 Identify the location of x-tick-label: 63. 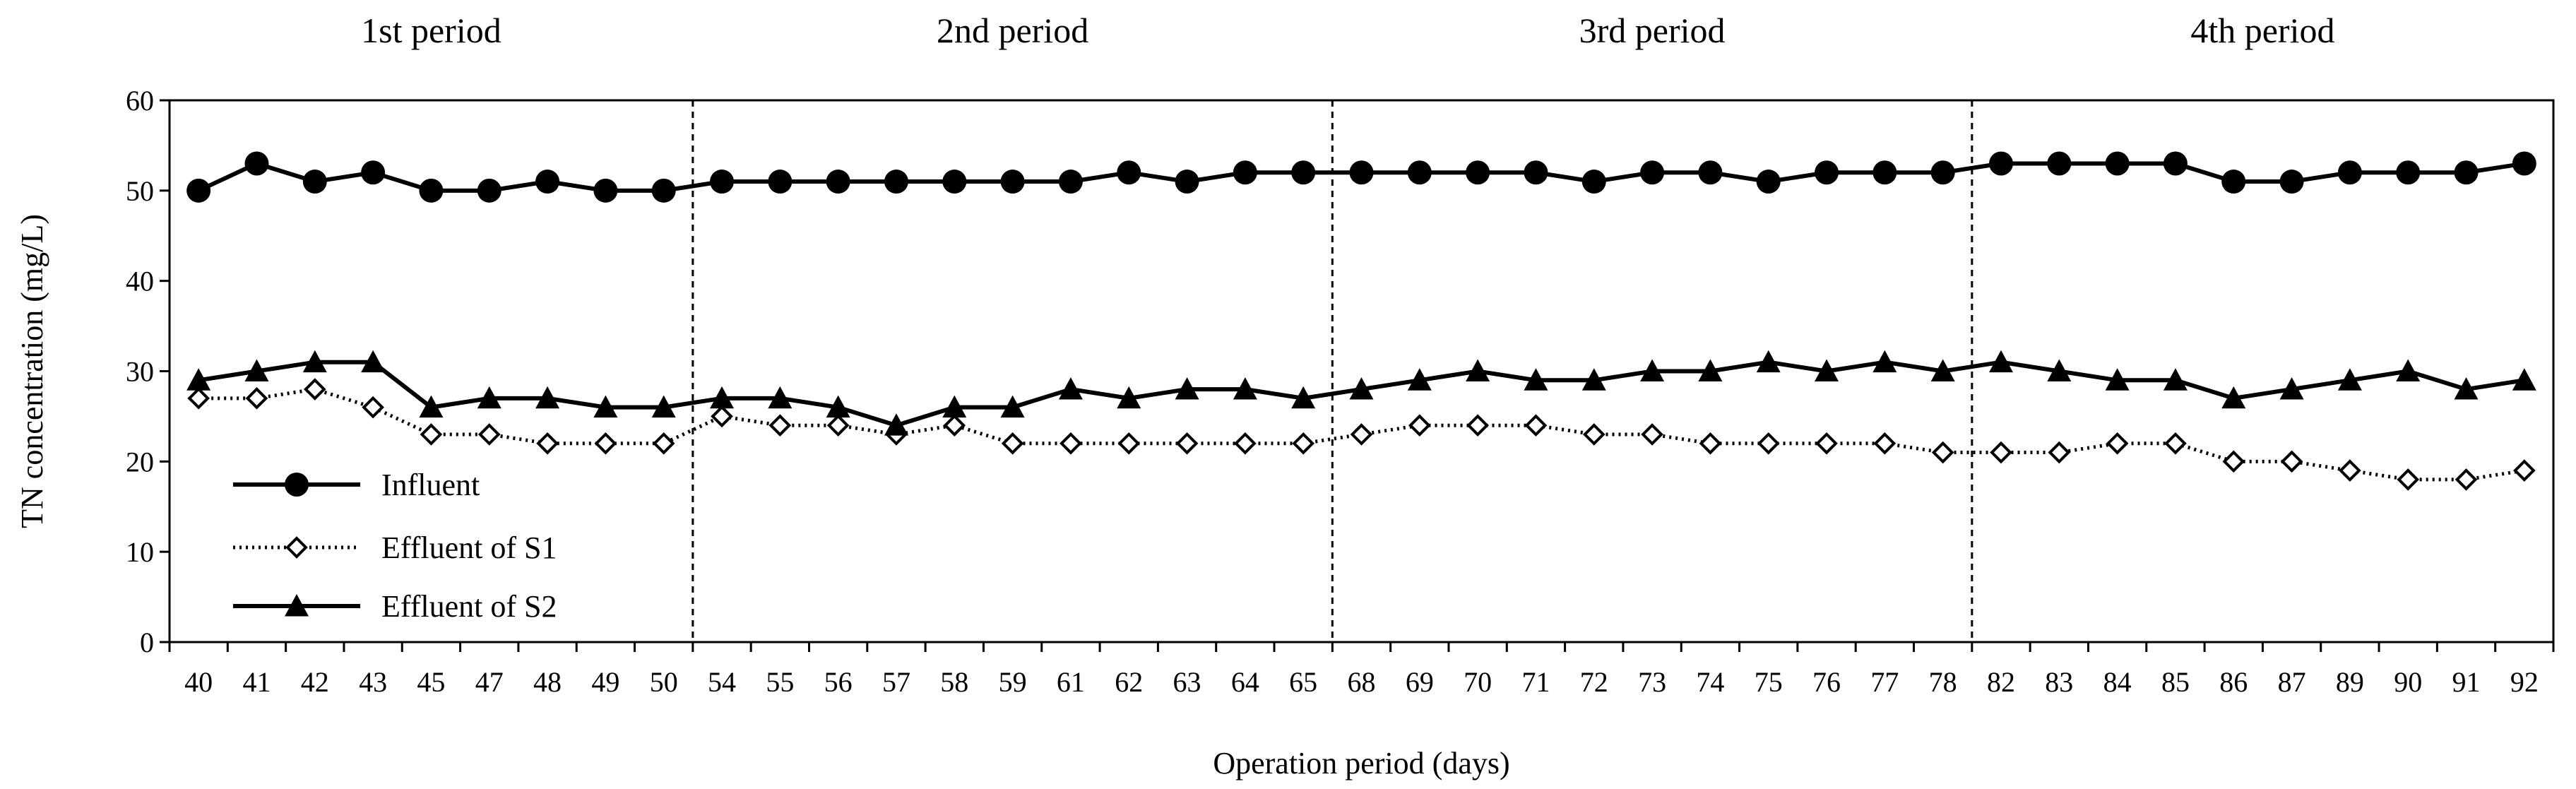
(1187, 682).